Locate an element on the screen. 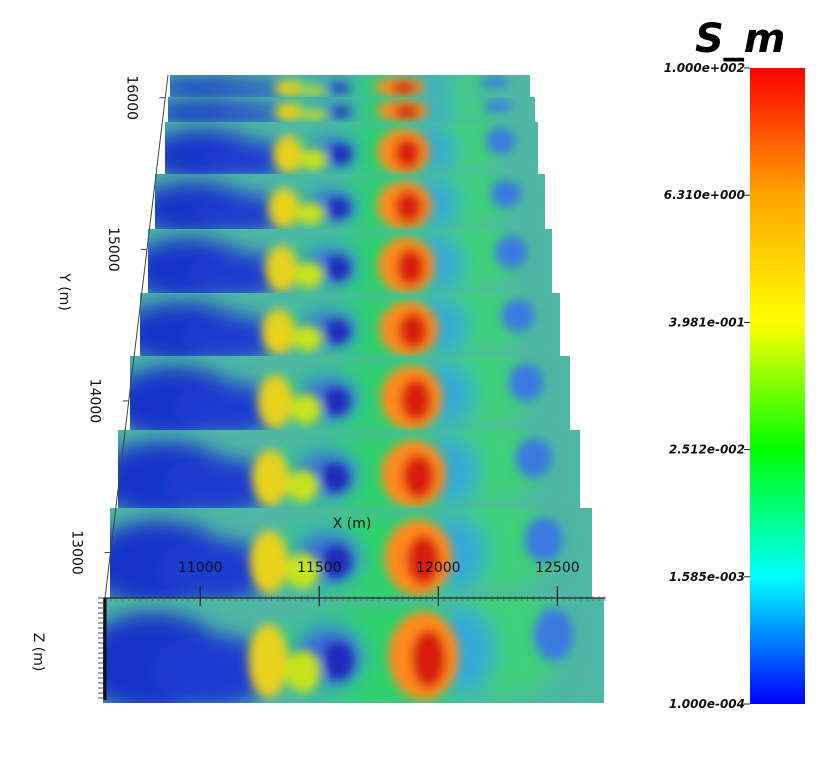 The image size is (840, 760). colorbar-label: 3.981e-001 is located at coordinates (707, 322).